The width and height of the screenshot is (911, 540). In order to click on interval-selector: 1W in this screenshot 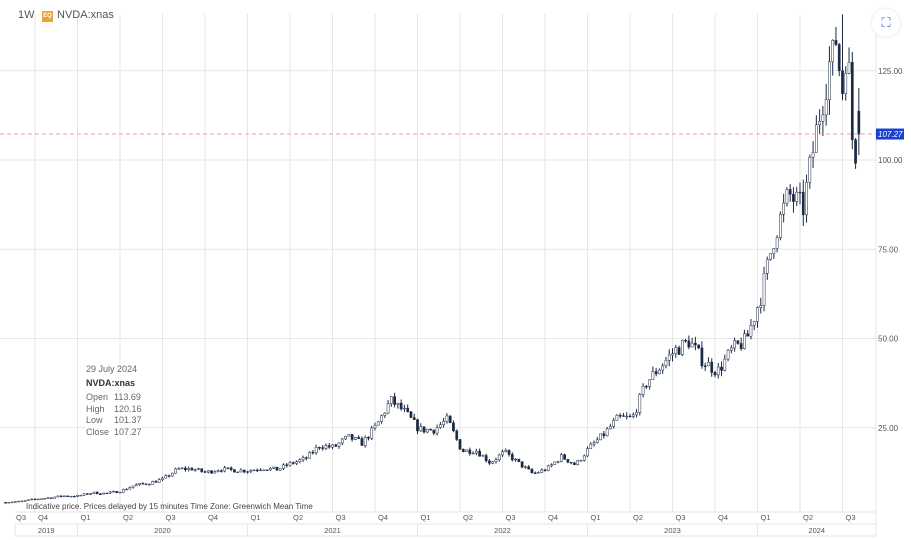, I will do `click(26, 15)`.